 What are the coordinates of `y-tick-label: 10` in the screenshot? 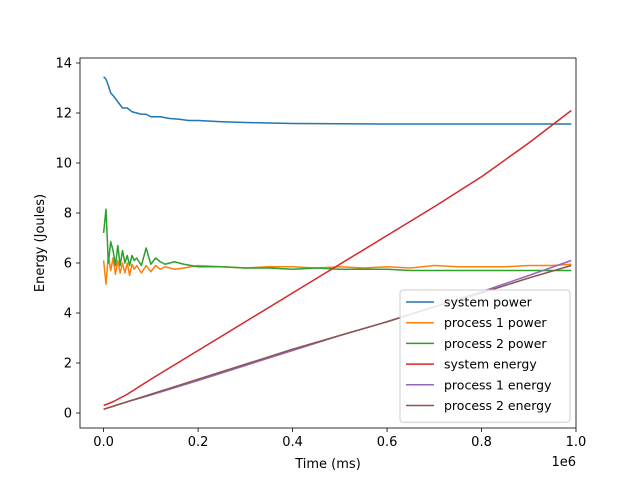 It's located at (63, 164).